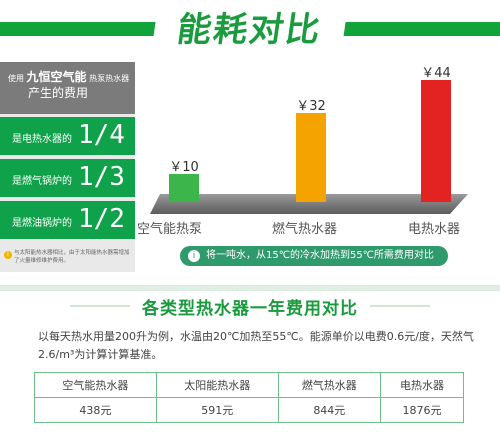  I want to click on data-label: ￥10, so click(184, 167).